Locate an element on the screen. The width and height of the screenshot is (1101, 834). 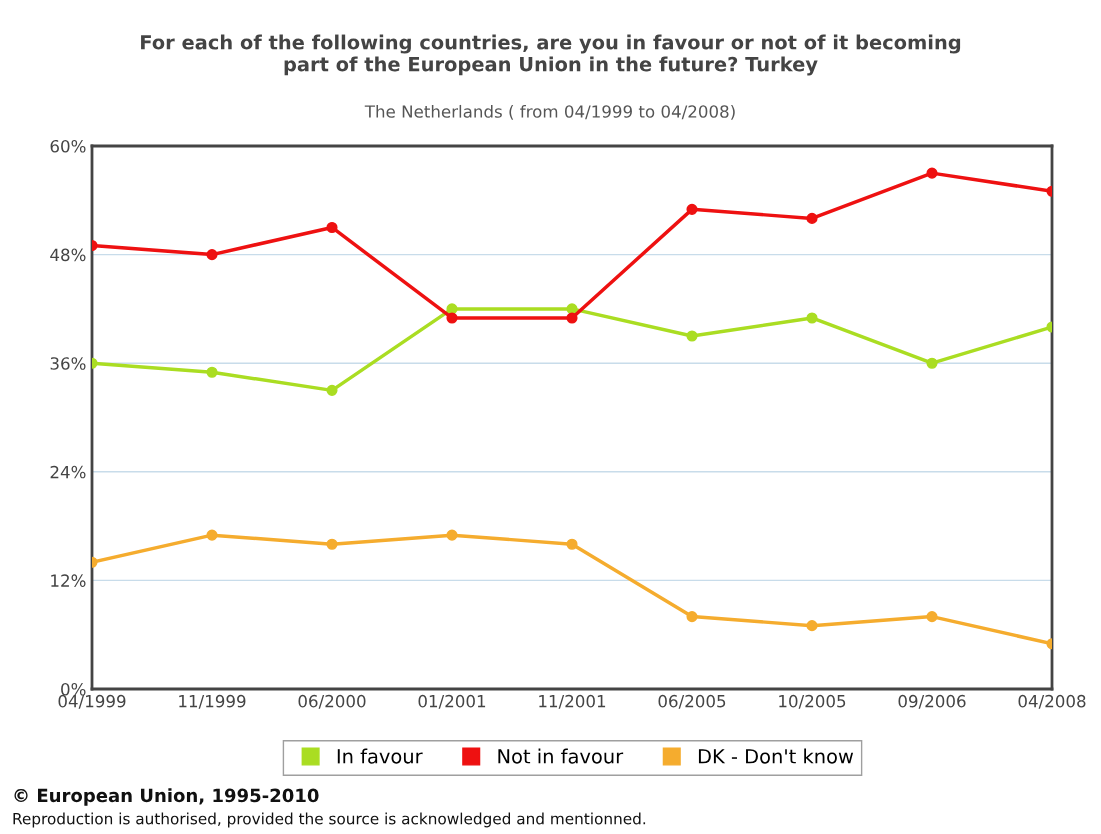
y-tick-label: 36% is located at coordinates (68, 363).